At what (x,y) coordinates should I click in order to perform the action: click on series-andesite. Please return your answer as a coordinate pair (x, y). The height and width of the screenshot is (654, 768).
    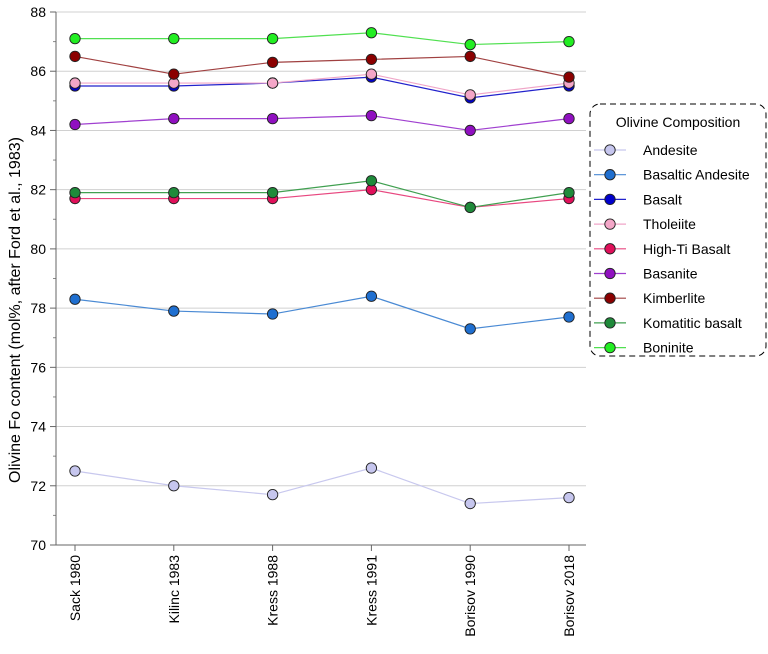
    Looking at the image, I should click on (322, 486).